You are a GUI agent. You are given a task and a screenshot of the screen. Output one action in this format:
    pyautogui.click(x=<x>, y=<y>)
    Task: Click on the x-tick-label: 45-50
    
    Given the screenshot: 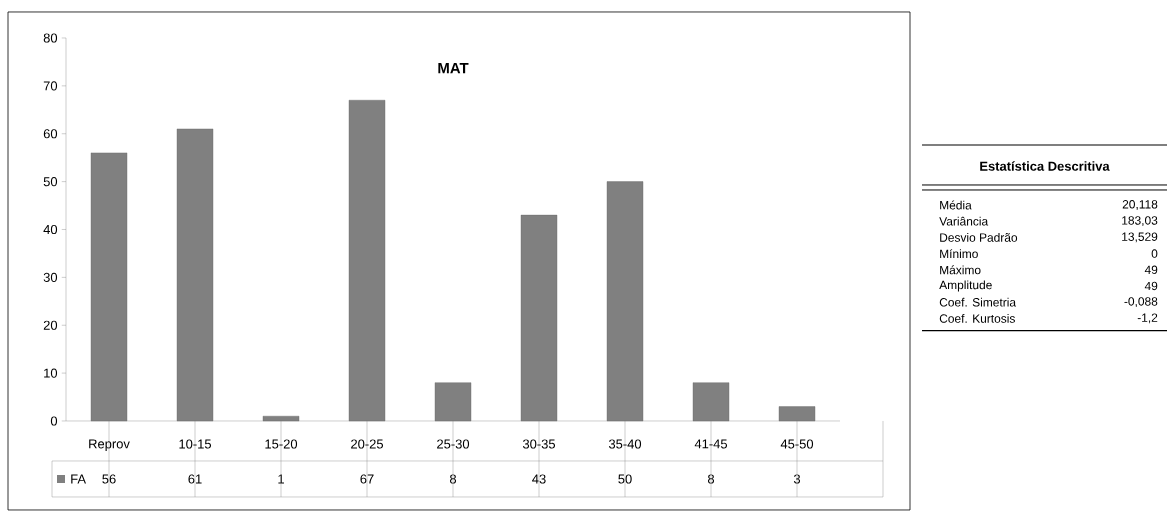 What is the action you would take?
    pyautogui.click(x=797, y=444)
    